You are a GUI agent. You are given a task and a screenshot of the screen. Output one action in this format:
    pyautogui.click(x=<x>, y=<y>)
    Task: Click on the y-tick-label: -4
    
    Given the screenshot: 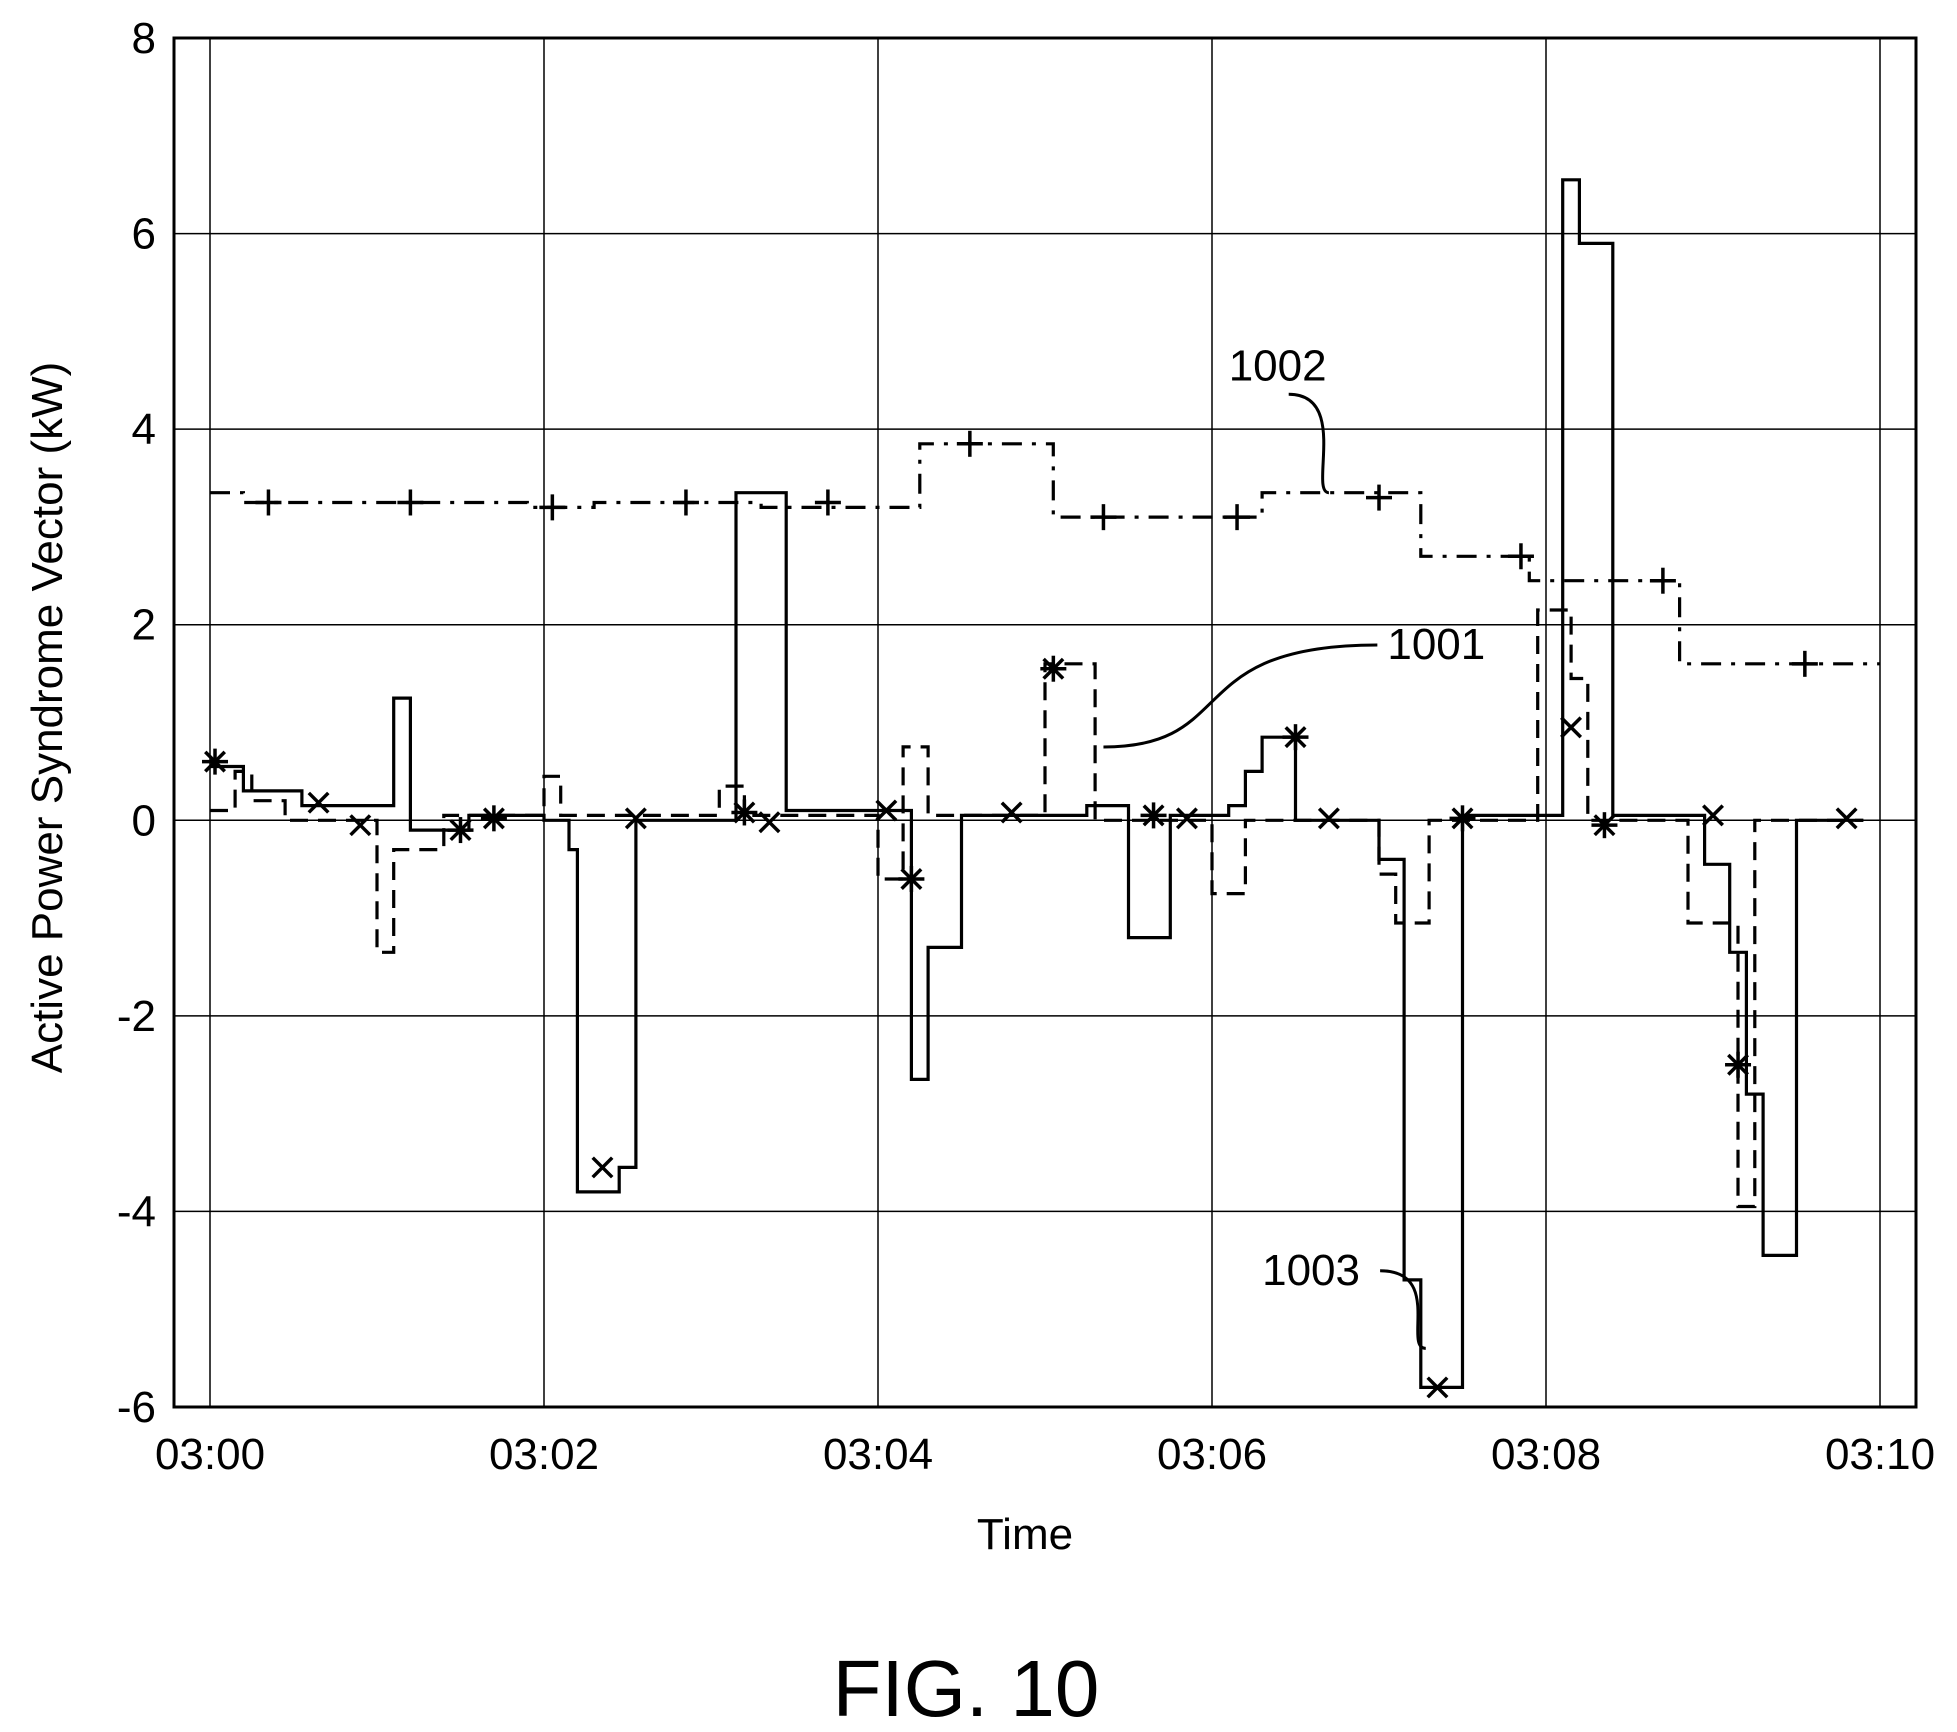 What is the action you would take?
    pyautogui.click(x=136, y=1211)
    